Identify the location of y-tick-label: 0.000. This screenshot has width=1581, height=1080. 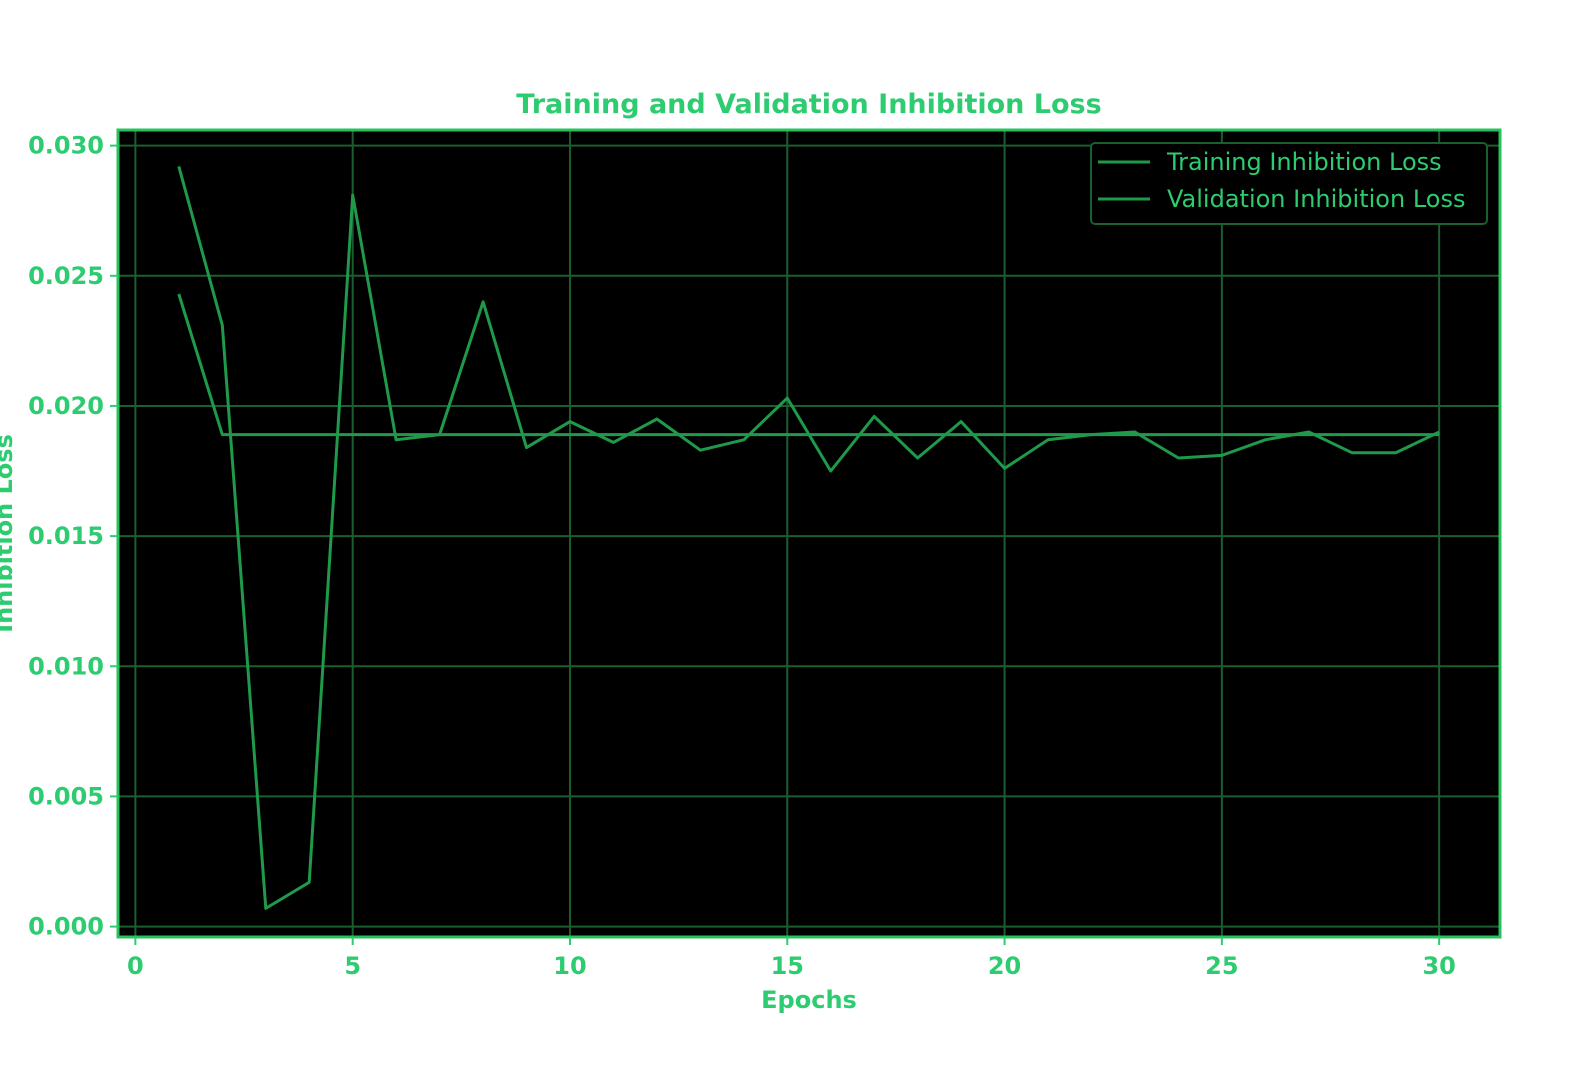
(66, 927).